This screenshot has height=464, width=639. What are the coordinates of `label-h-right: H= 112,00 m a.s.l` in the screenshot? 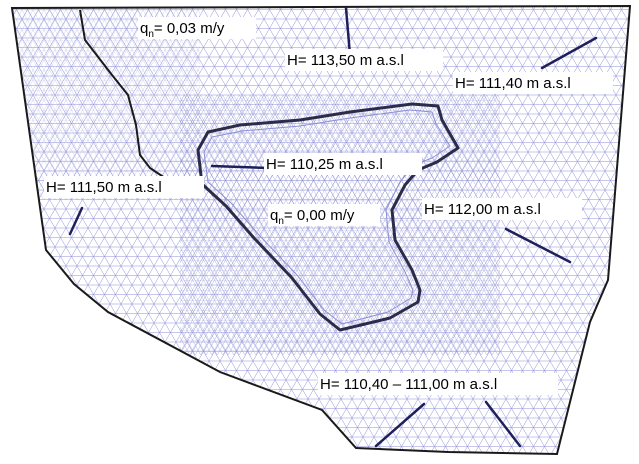 It's located at (502, 209).